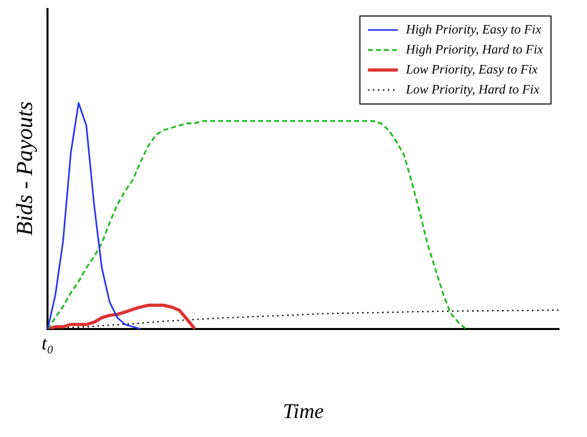 The width and height of the screenshot is (587, 437). I want to click on legend-label: Low Priority, Hard to Fix, so click(472, 88).